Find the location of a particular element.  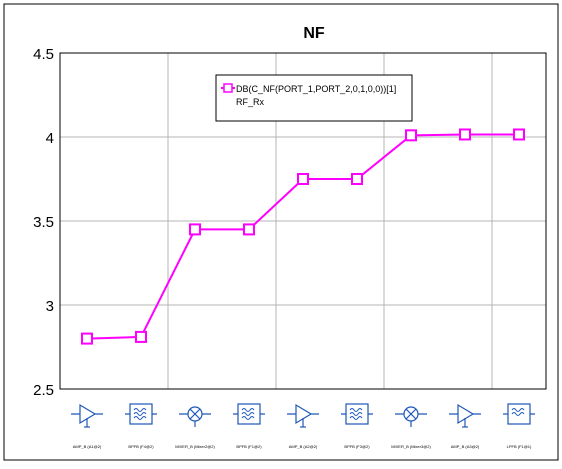

legend-sub-label: RF_Rx is located at coordinates (250, 102).